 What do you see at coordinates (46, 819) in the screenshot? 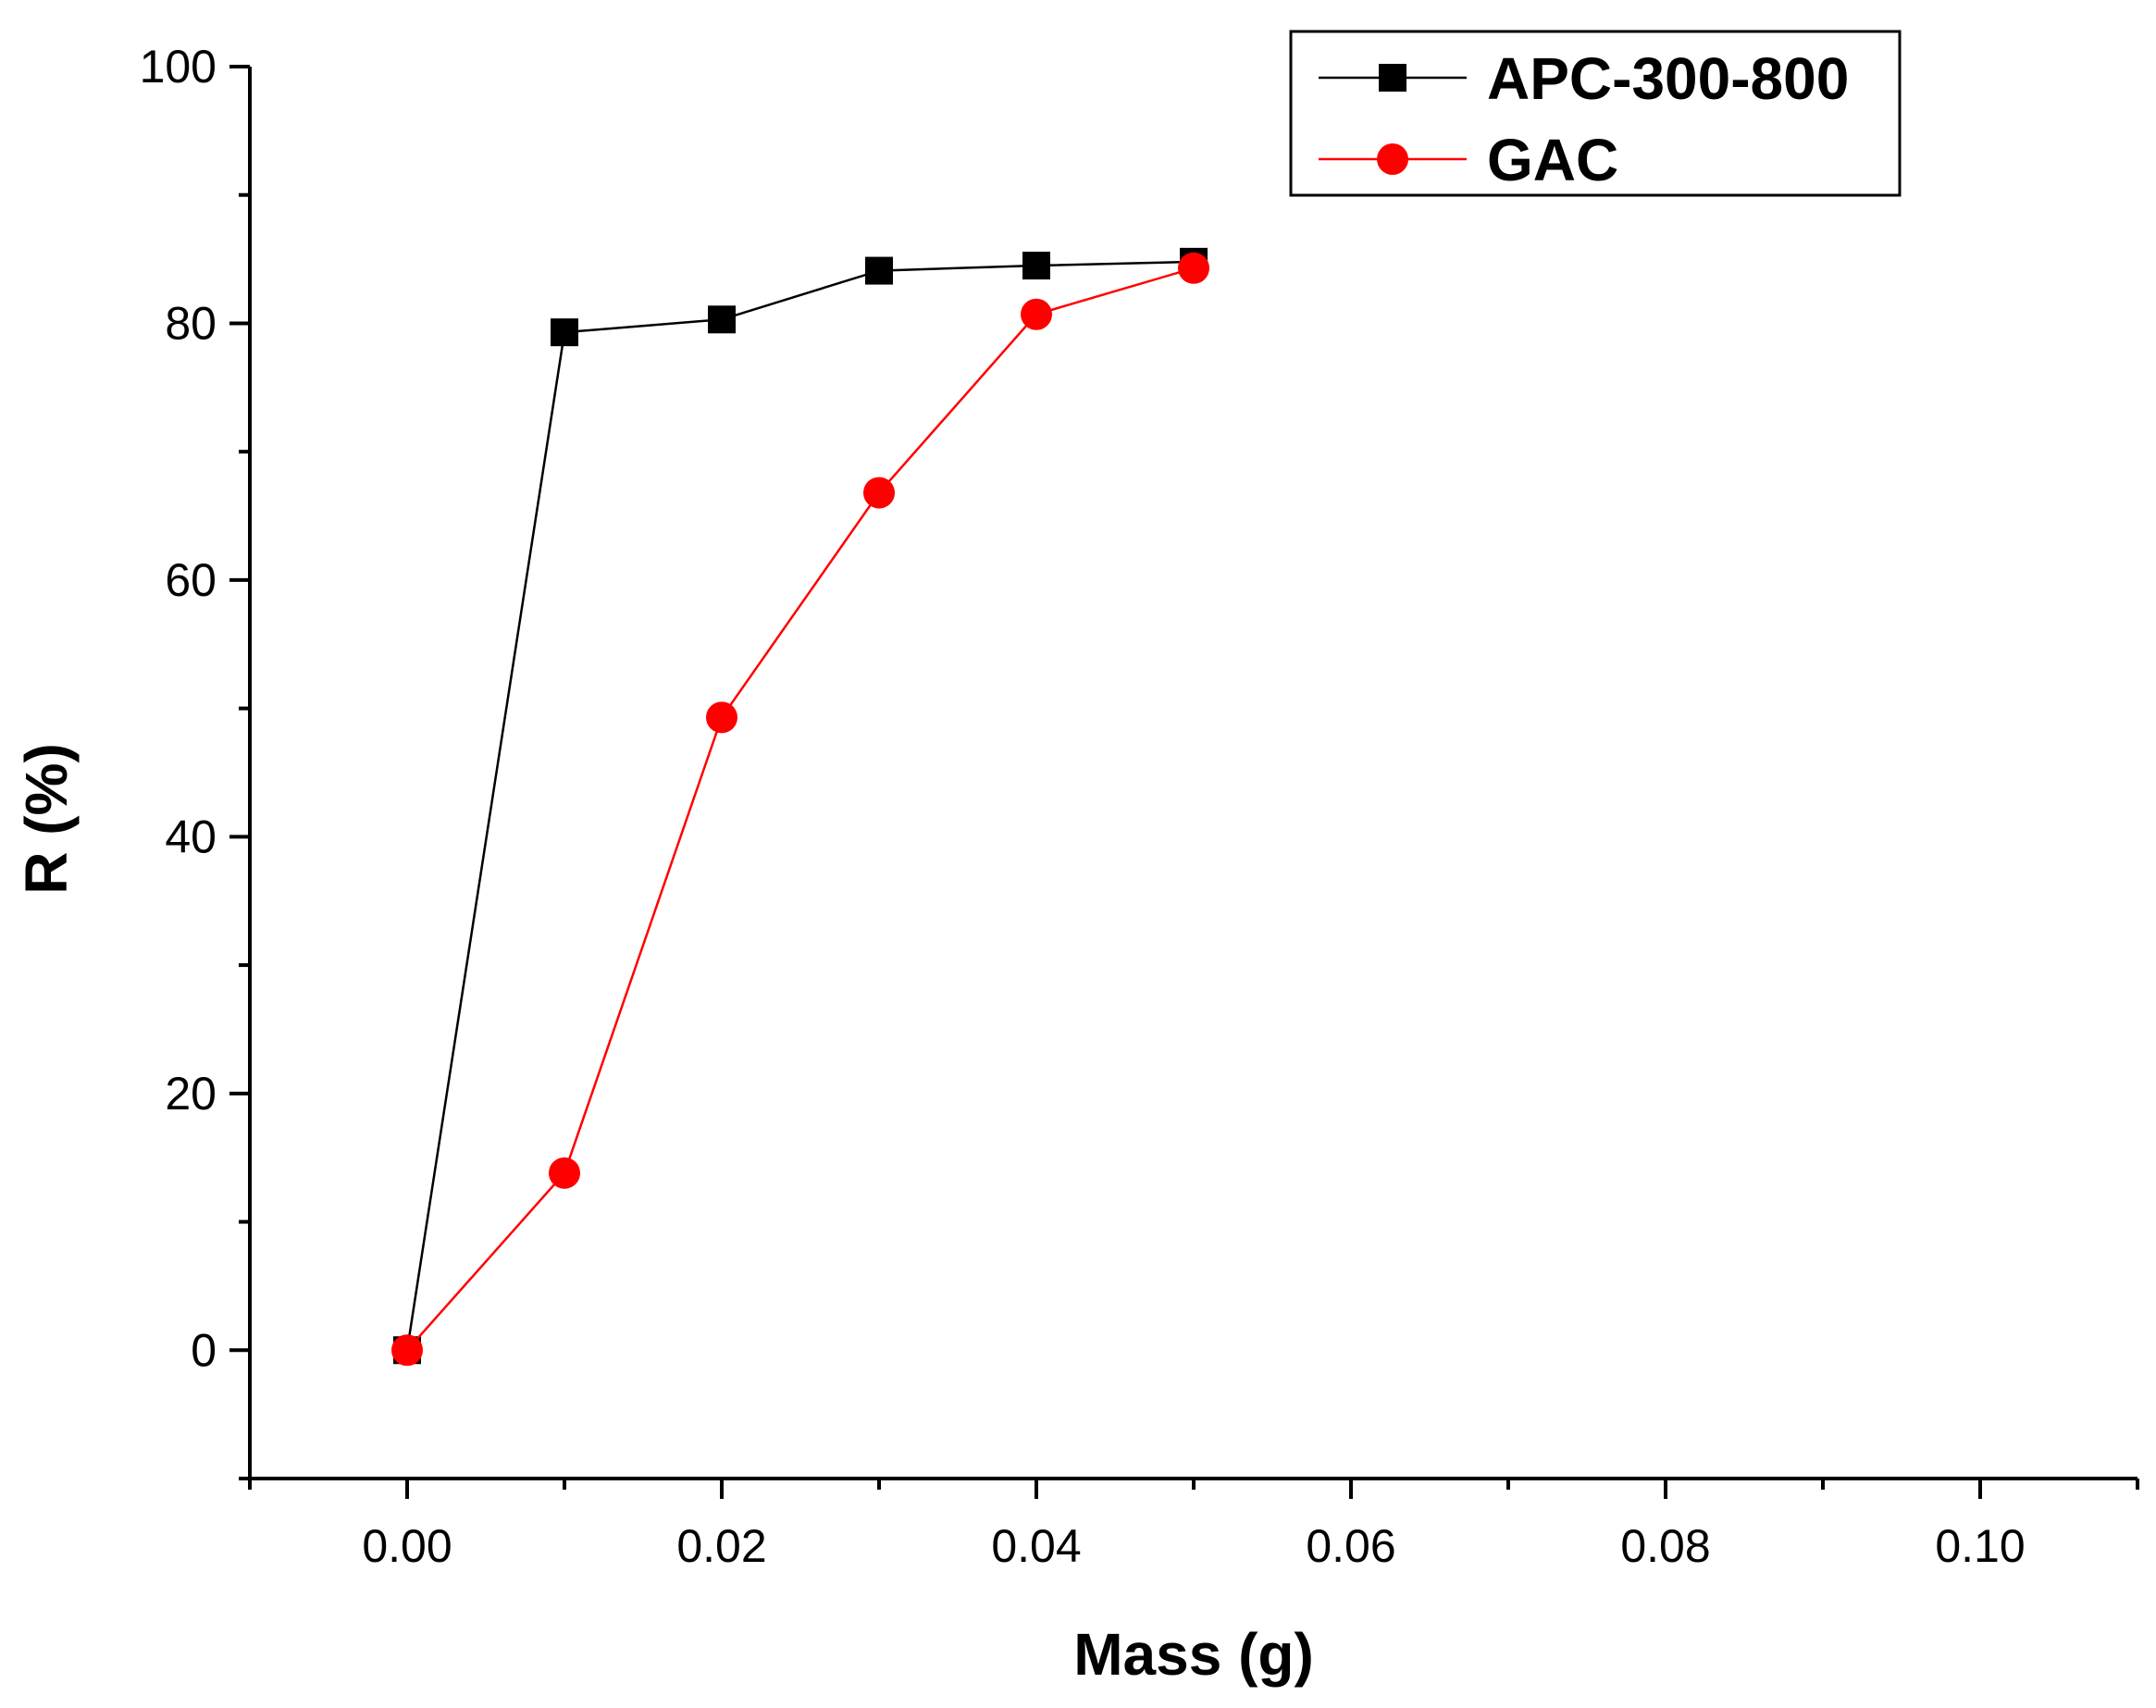
I see `y-axis-title: R (%)` at bounding box center [46, 819].